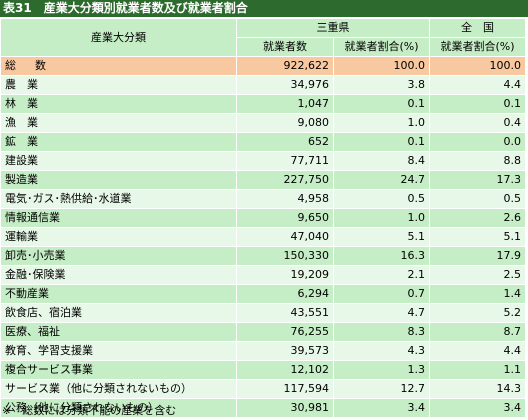  I want to click on table-row: 教育、学習支援業 39,573 4.3 4.4, so click(263, 351).